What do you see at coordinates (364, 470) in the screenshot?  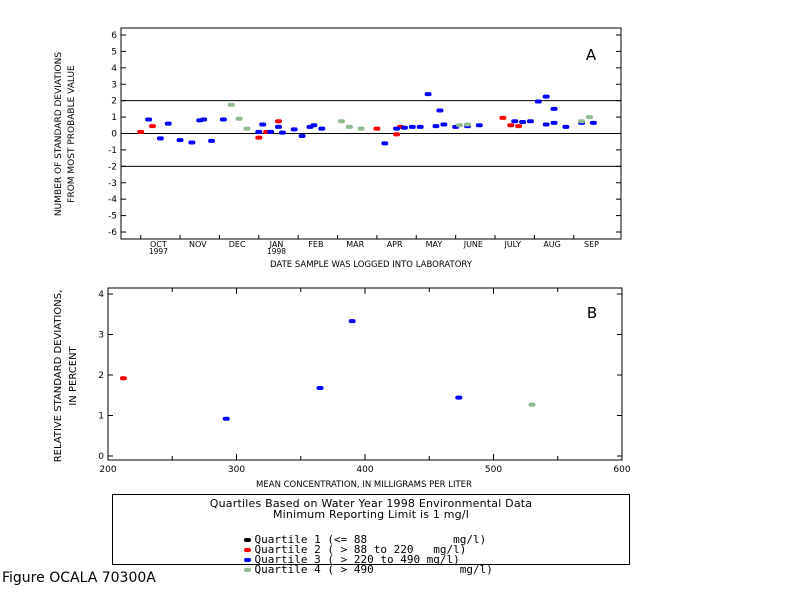 I see `x-tick-label: 400` at bounding box center [364, 470].